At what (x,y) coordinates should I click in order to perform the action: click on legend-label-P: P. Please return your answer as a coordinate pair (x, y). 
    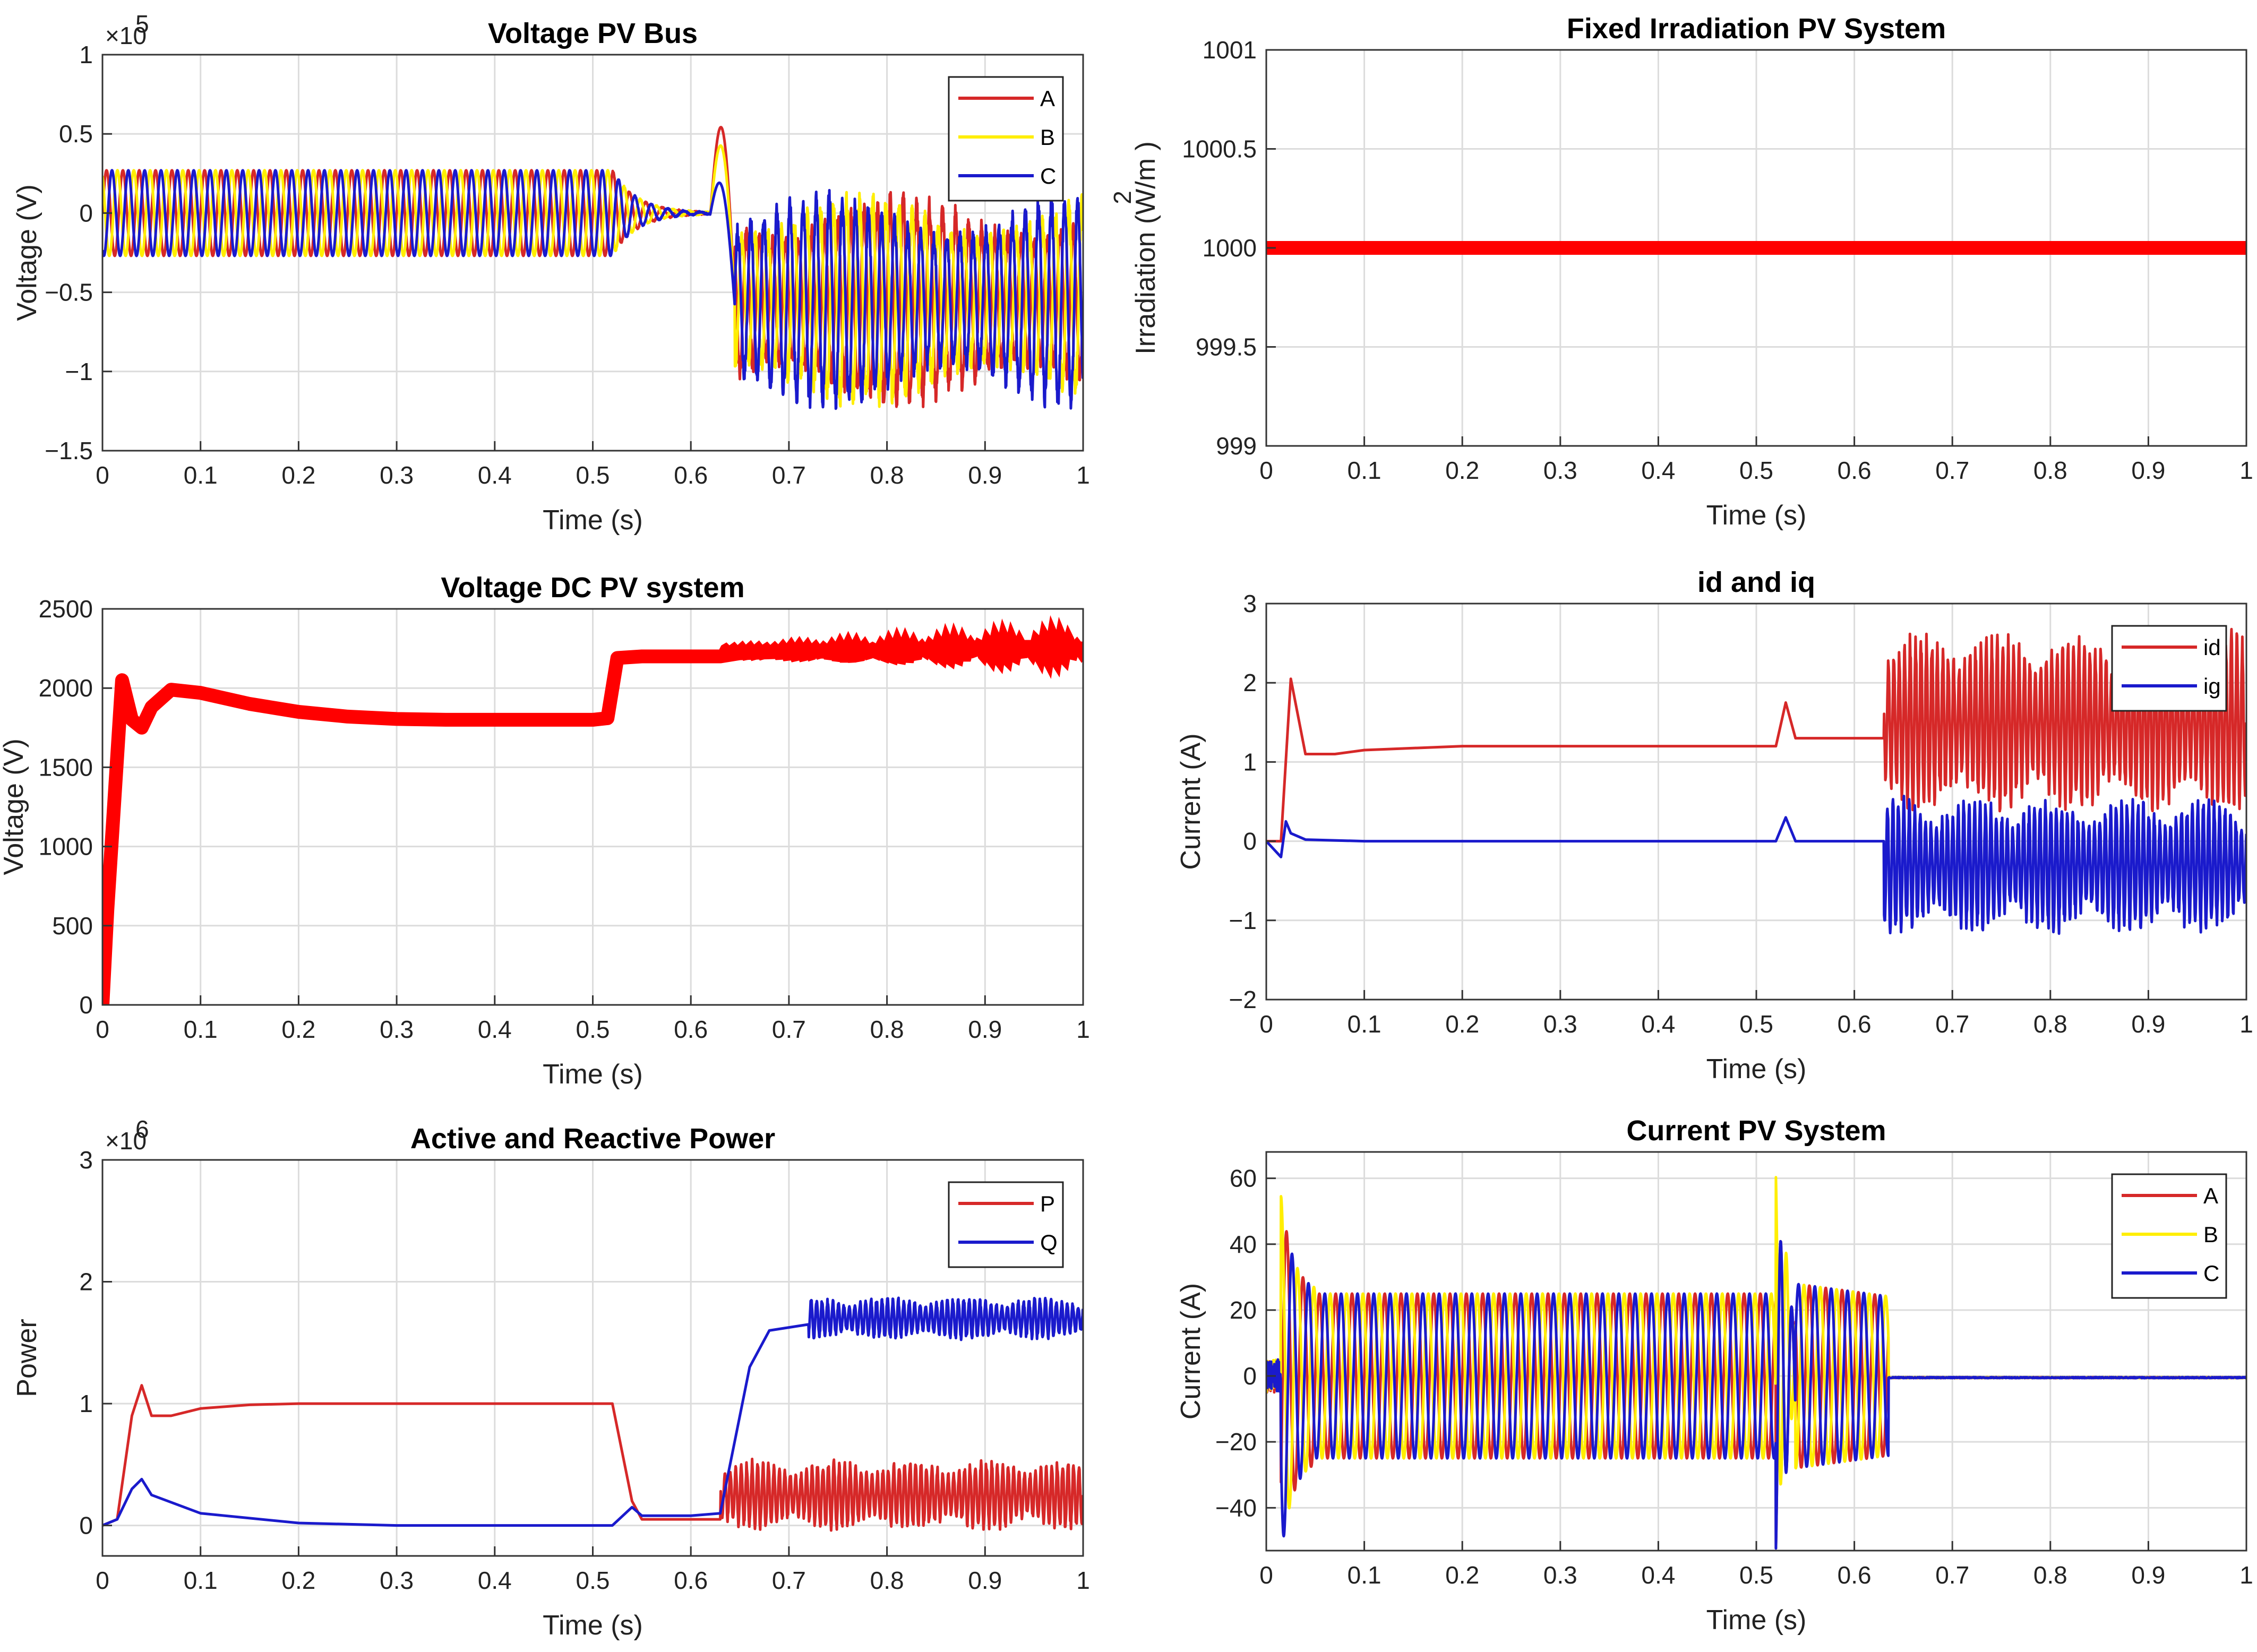
    Looking at the image, I should click on (1047, 1203).